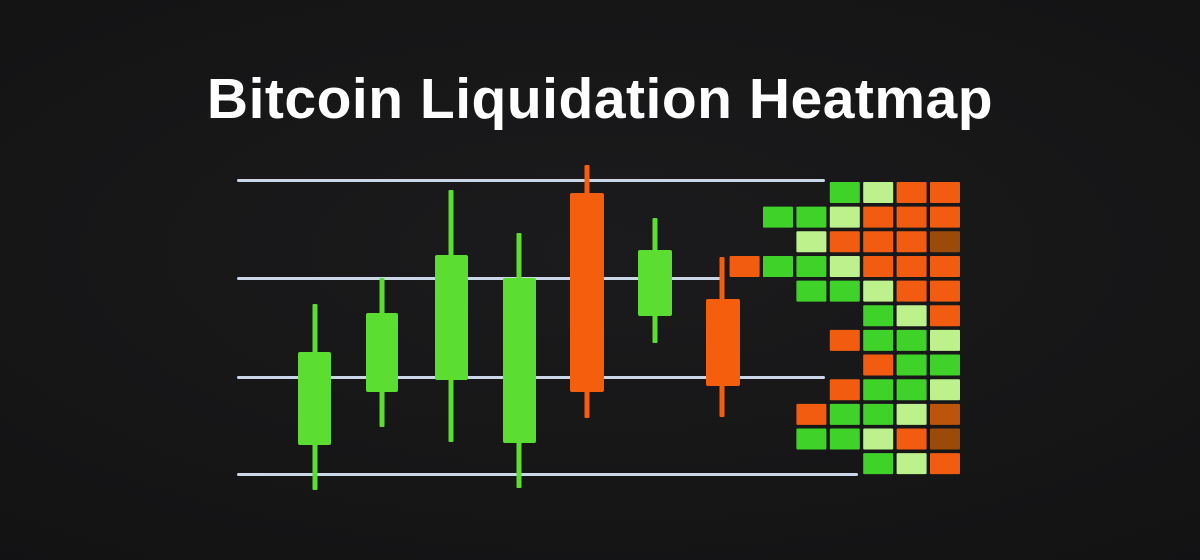 Image resolution: width=1200 pixels, height=560 pixels. Describe the element at coordinates (600, 99) in the screenshot. I see `page-title: Bitcoin Liquidation Heatmap` at that location.